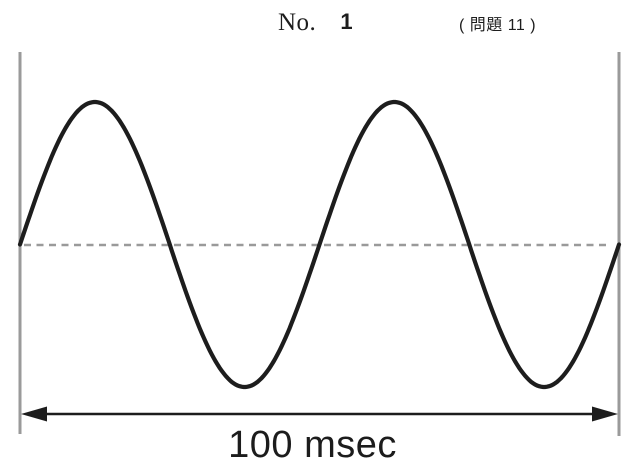 The image size is (631, 472). I want to click on problem-number: ( 問題 11 ), so click(498, 25).